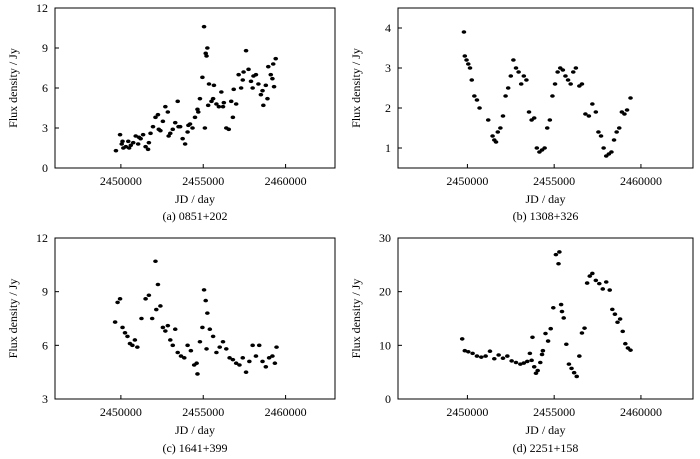 The image size is (700, 459). Describe the element at coordinates (385, 345) in the screenshot. I see `y-tick-label: 10` at that location.